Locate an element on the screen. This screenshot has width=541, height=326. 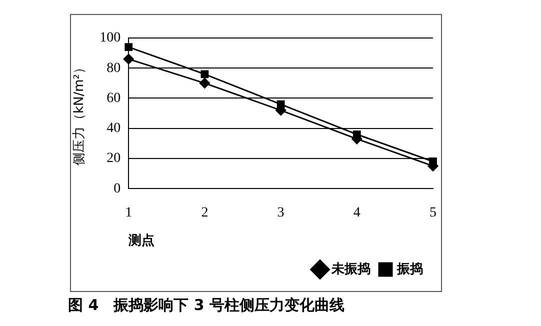
legend-label: 未振捣 is located at coordinates (350, 268).